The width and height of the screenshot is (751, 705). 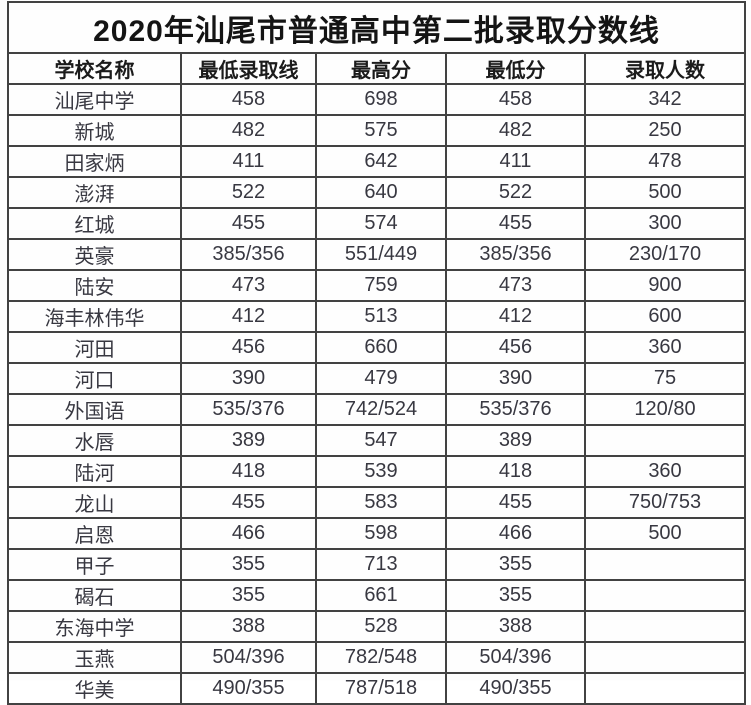 I want to click on title-row: 2020年汕尾市普通高中第二批录取分数线, so click(x=376, y=27).